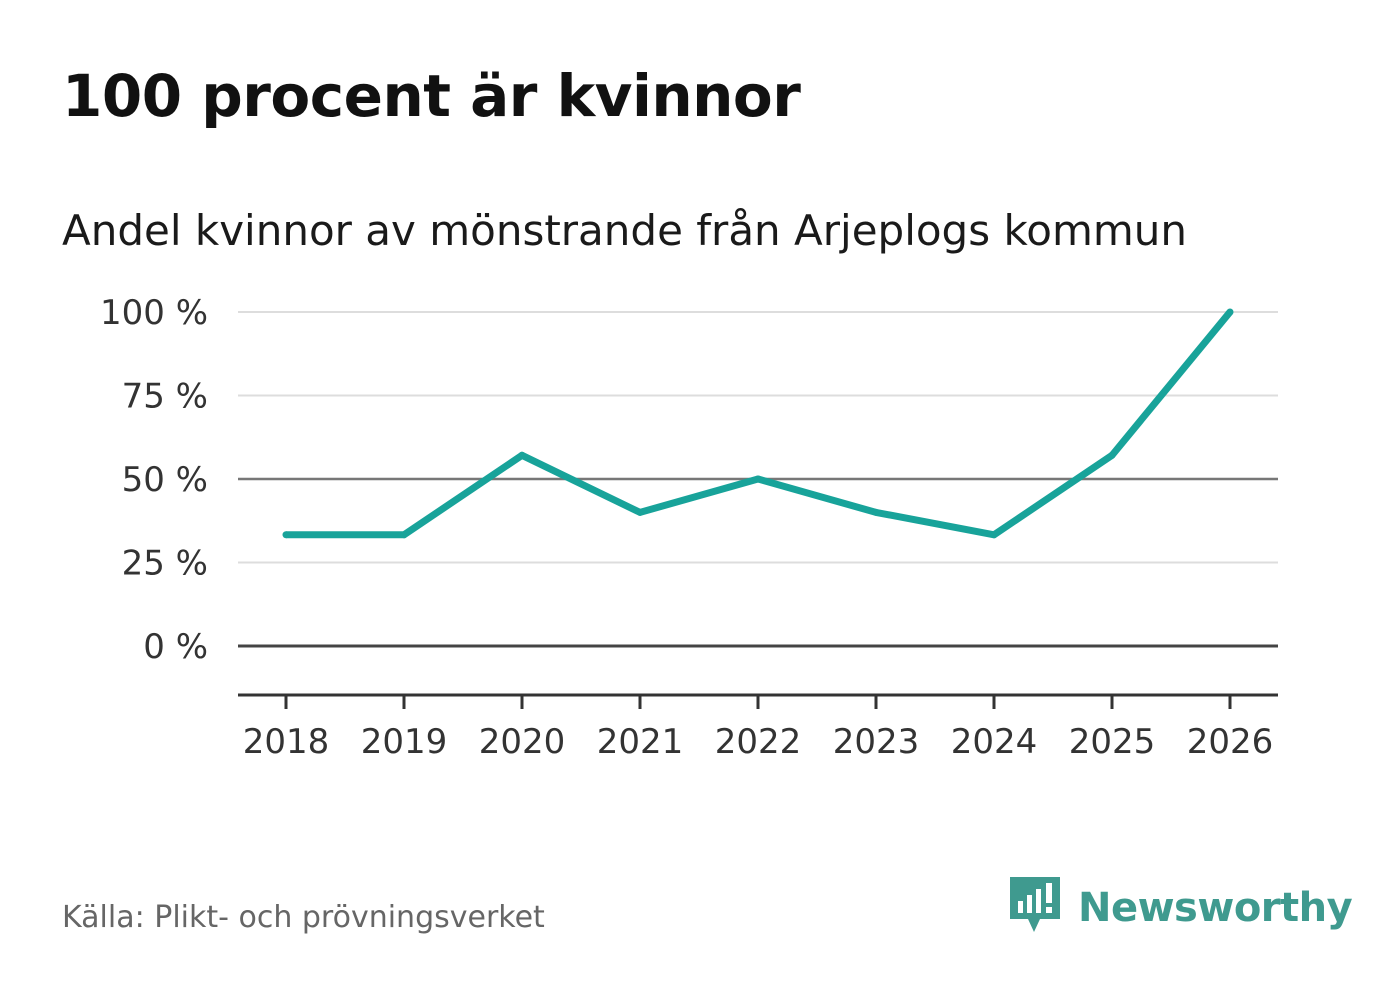 Image resolution: width=1382 pixels, height=999 pixels. I want to click on x-tick-label: 2024, so click(994, 742).